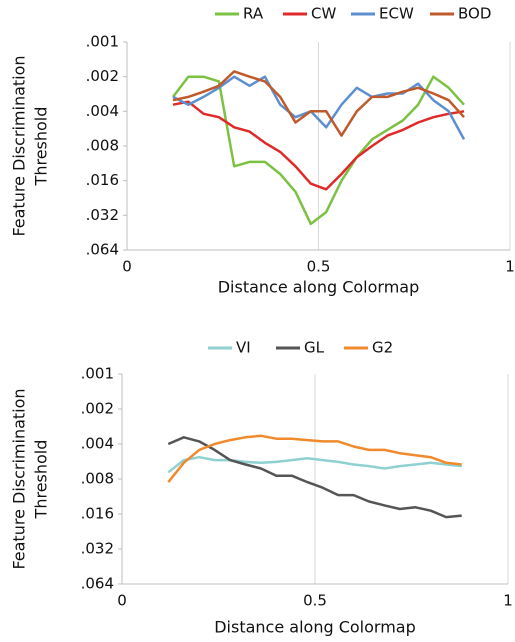 The height and width of the screenshot is (642, 515). I want to click on legend-label: RA, so click(253, 14).